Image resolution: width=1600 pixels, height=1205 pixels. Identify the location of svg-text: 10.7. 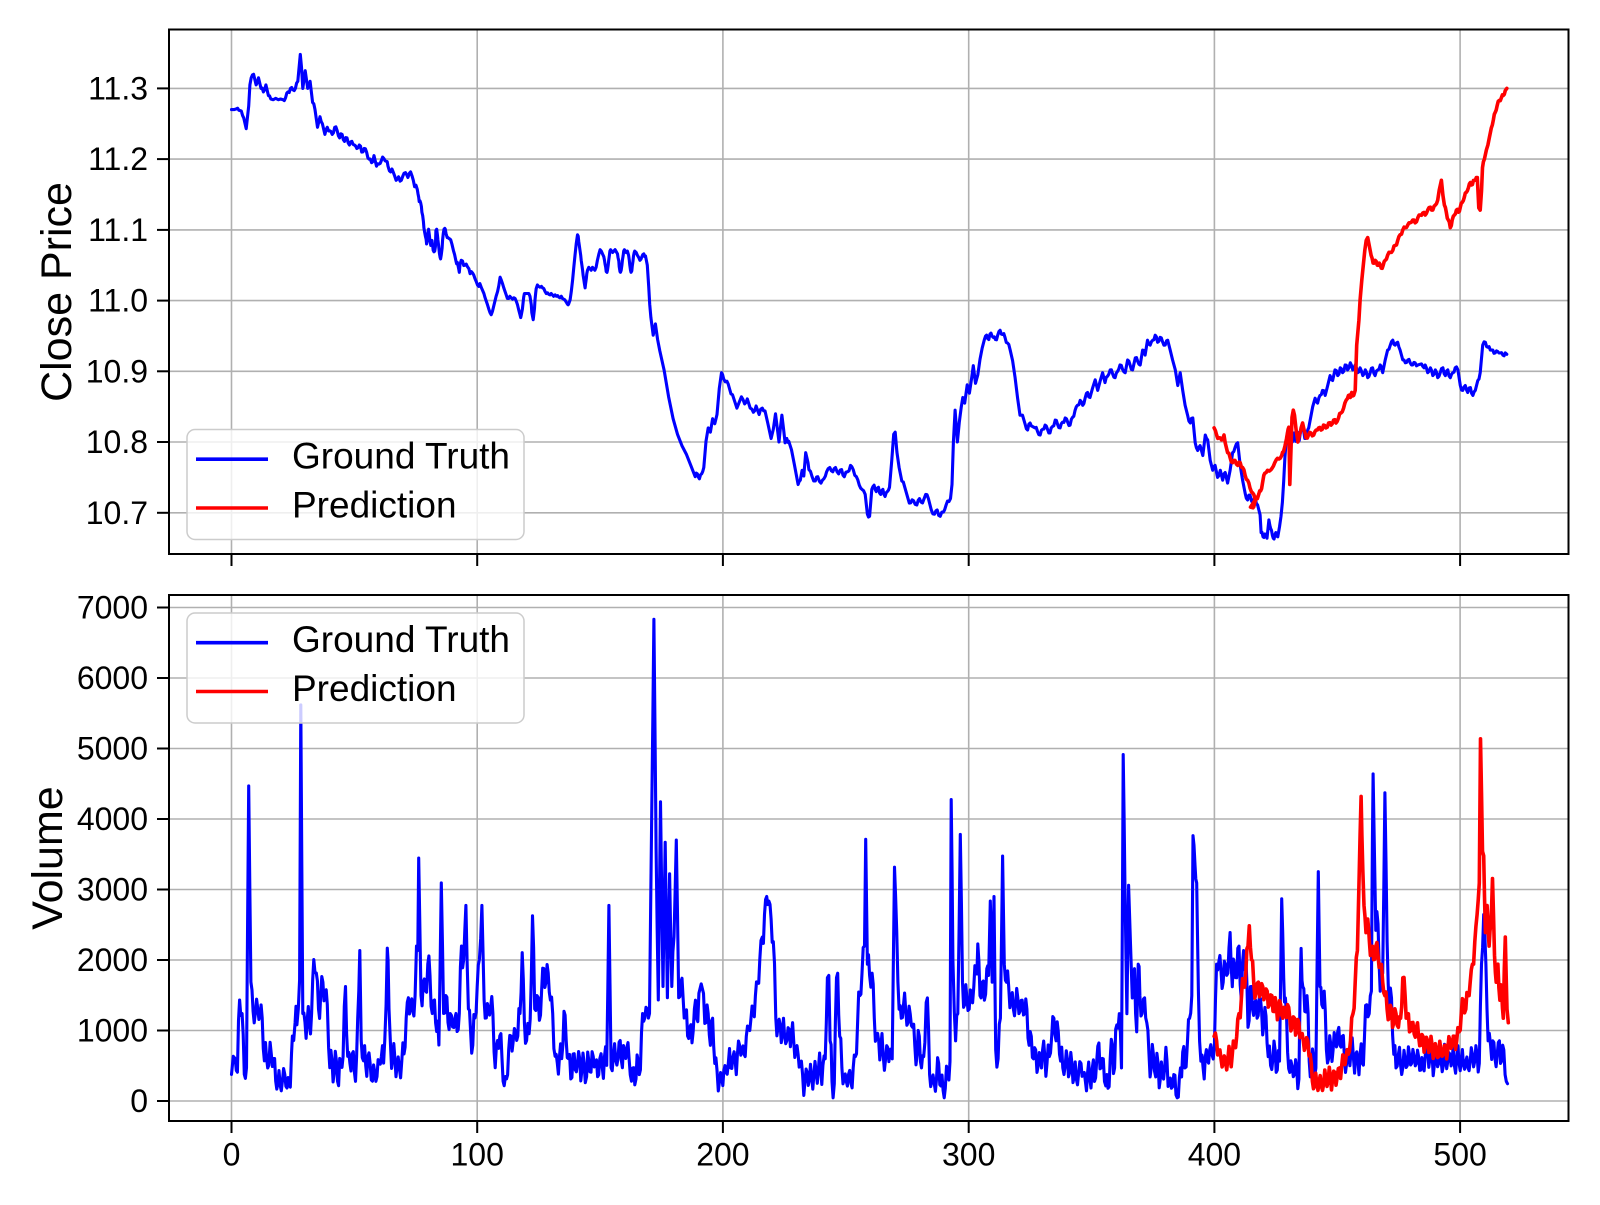
(117, 513).